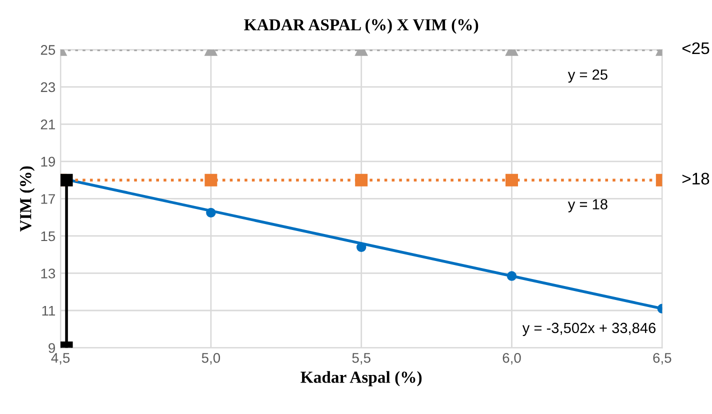 This screenshot has height=414, width=712. What do you see at coordinates (511, 358) in the screenshot?
I see `x-tick-label: 6,0` at bounding box center [511, 358].